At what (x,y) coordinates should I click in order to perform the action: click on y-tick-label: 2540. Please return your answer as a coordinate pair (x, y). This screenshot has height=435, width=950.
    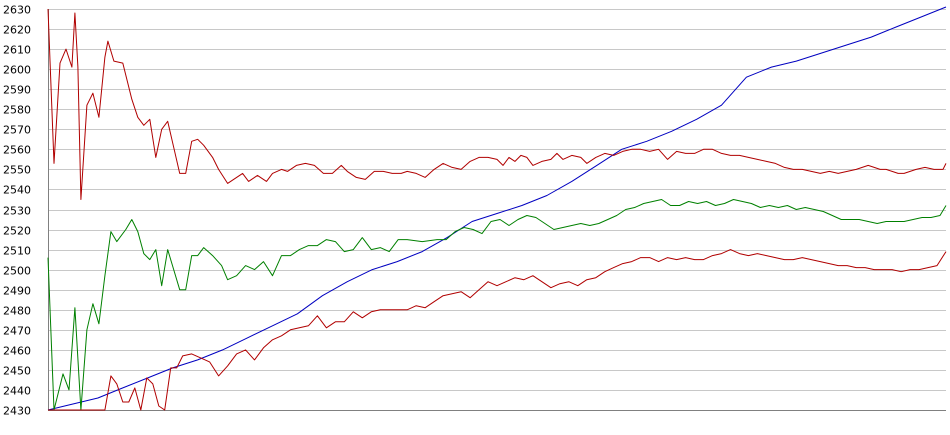
    Looking at the image, I should click on (17, 190).